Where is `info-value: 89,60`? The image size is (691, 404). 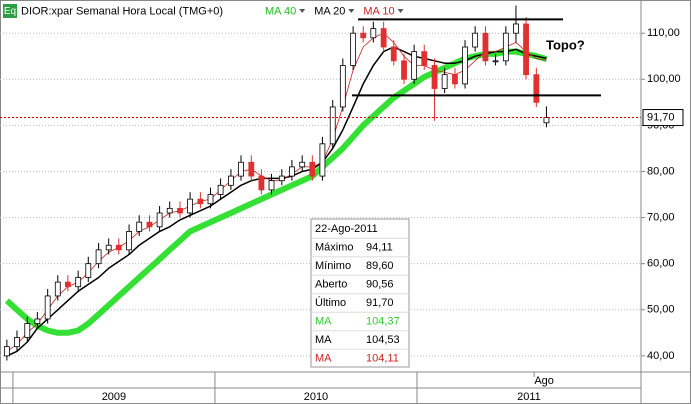
info-value: 89,60 is located at coordinates (380, 266).